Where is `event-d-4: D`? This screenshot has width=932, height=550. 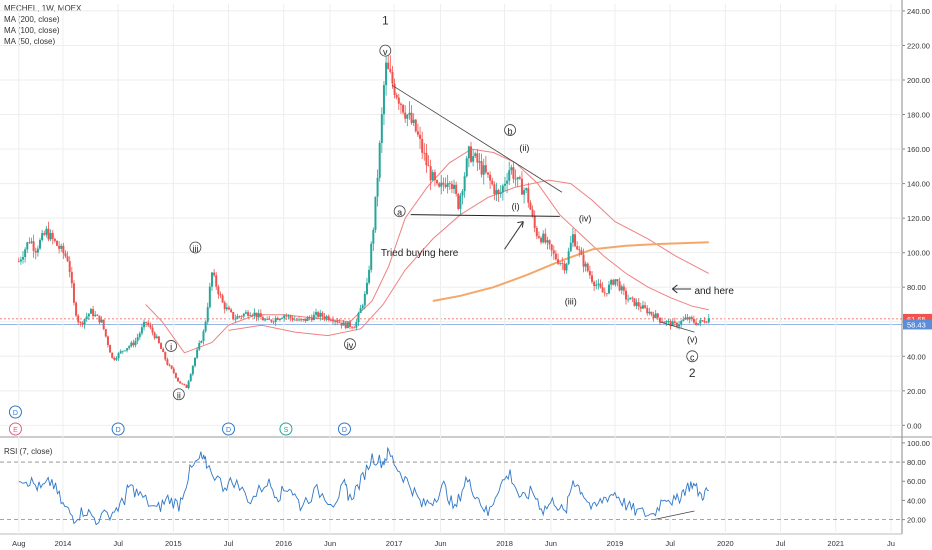
event-d-4: D is located at coordinates (344, 430).